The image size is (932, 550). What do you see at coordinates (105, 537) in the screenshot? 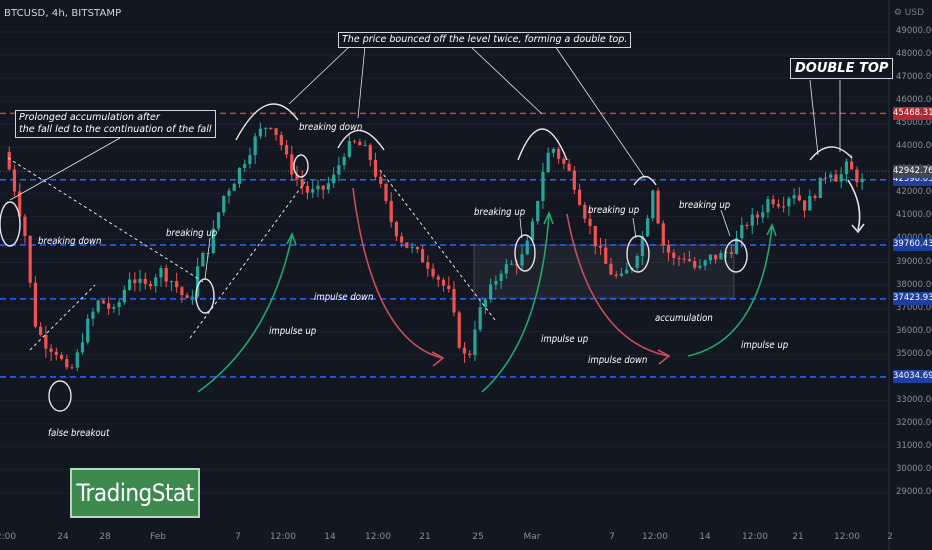
I see `x-tick-label: 28` at bounding box center [105, 537].